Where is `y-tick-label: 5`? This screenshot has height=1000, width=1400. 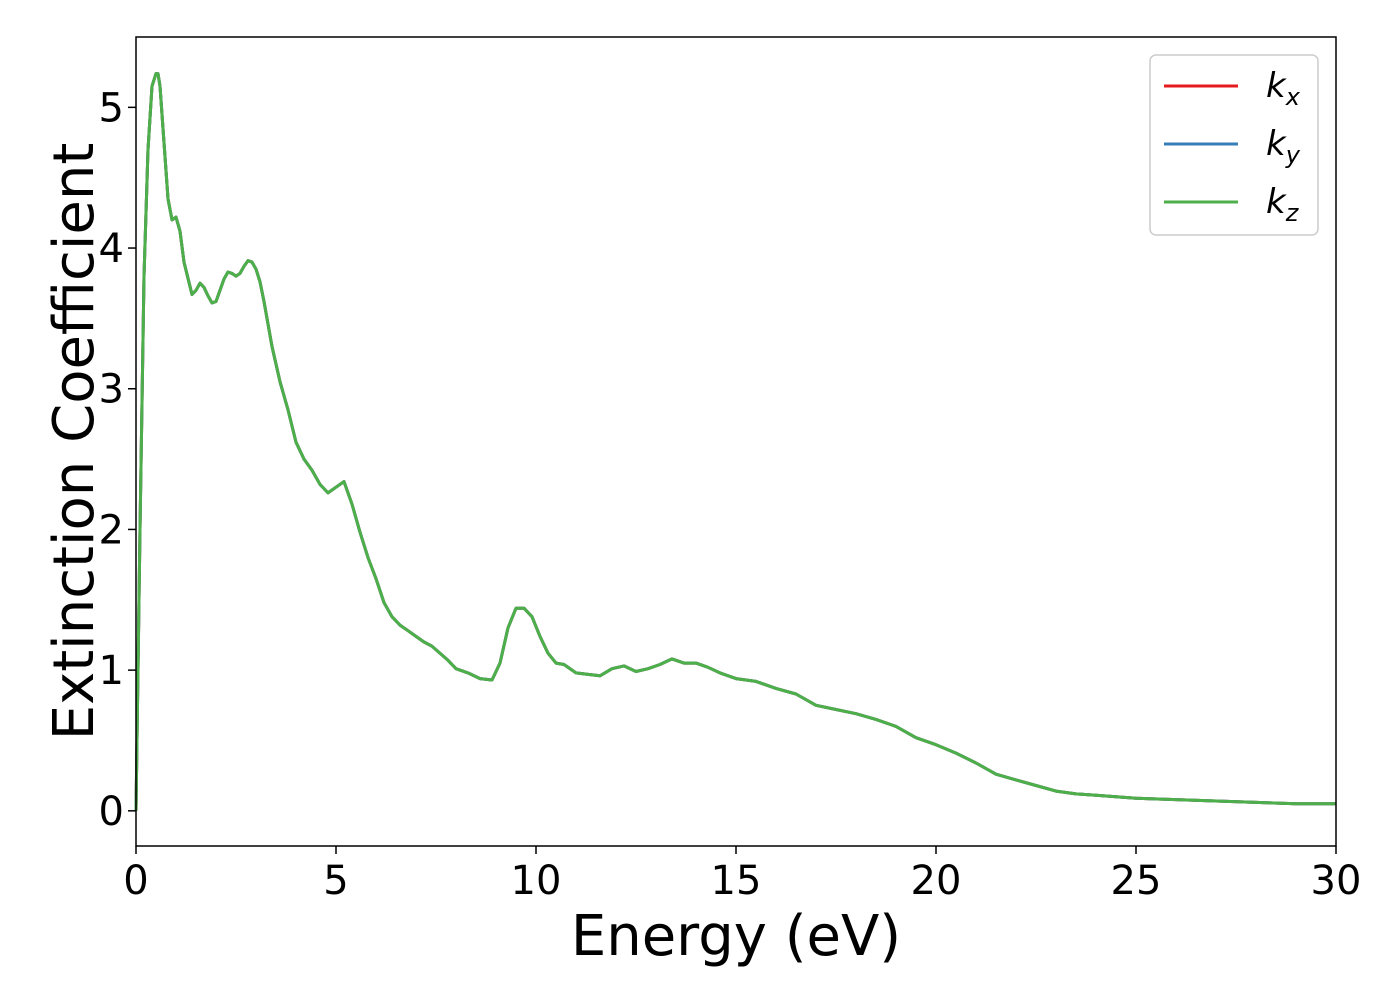
y-tick-label: 5 is located at coordinates (111, 108).